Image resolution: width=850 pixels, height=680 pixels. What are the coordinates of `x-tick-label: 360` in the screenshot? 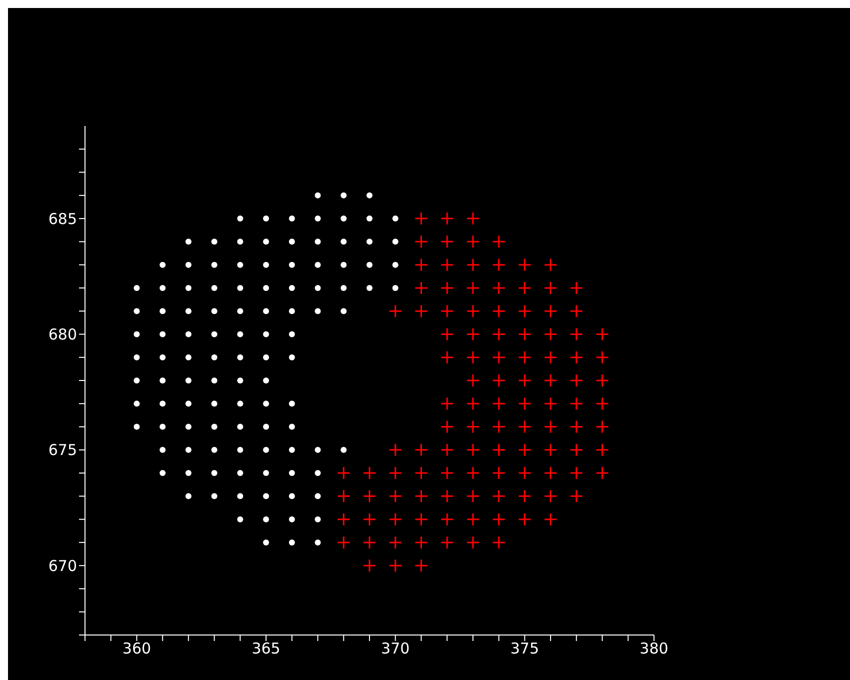 It's located at (137, 649).